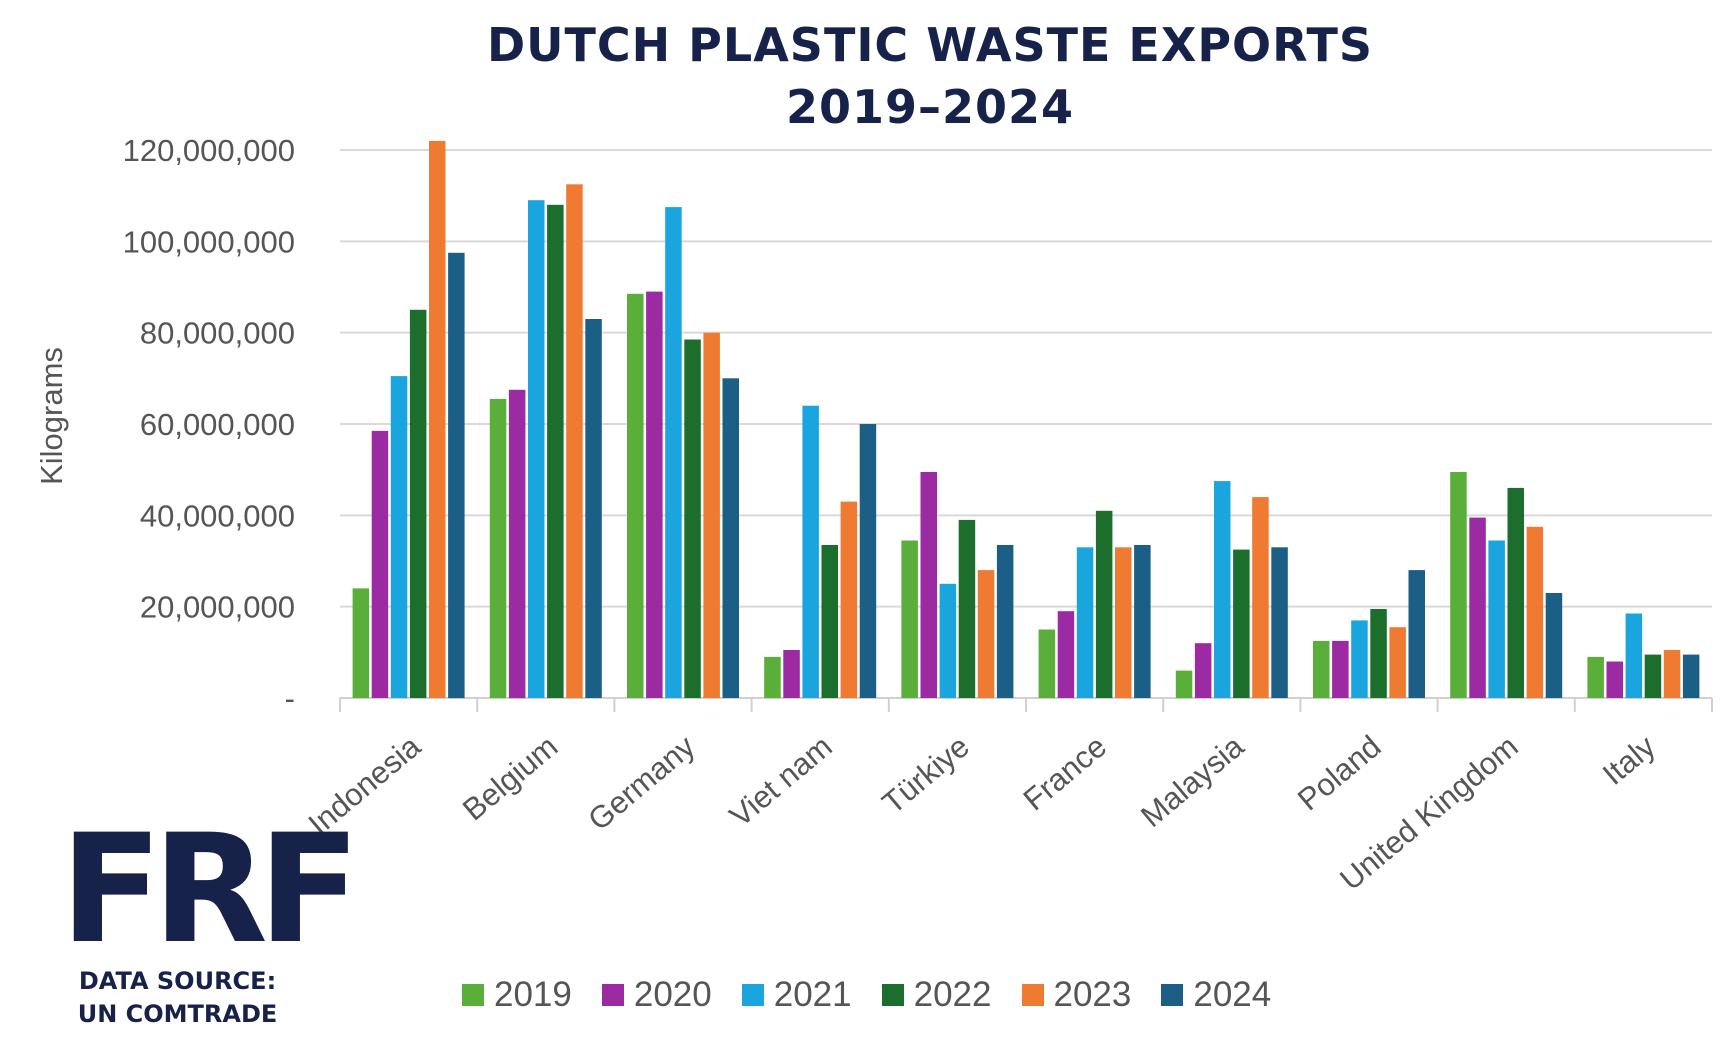 The height and width of the screenshot is (1047, 1728). I want to click on legend-item: 2024, so click(1216, 995).